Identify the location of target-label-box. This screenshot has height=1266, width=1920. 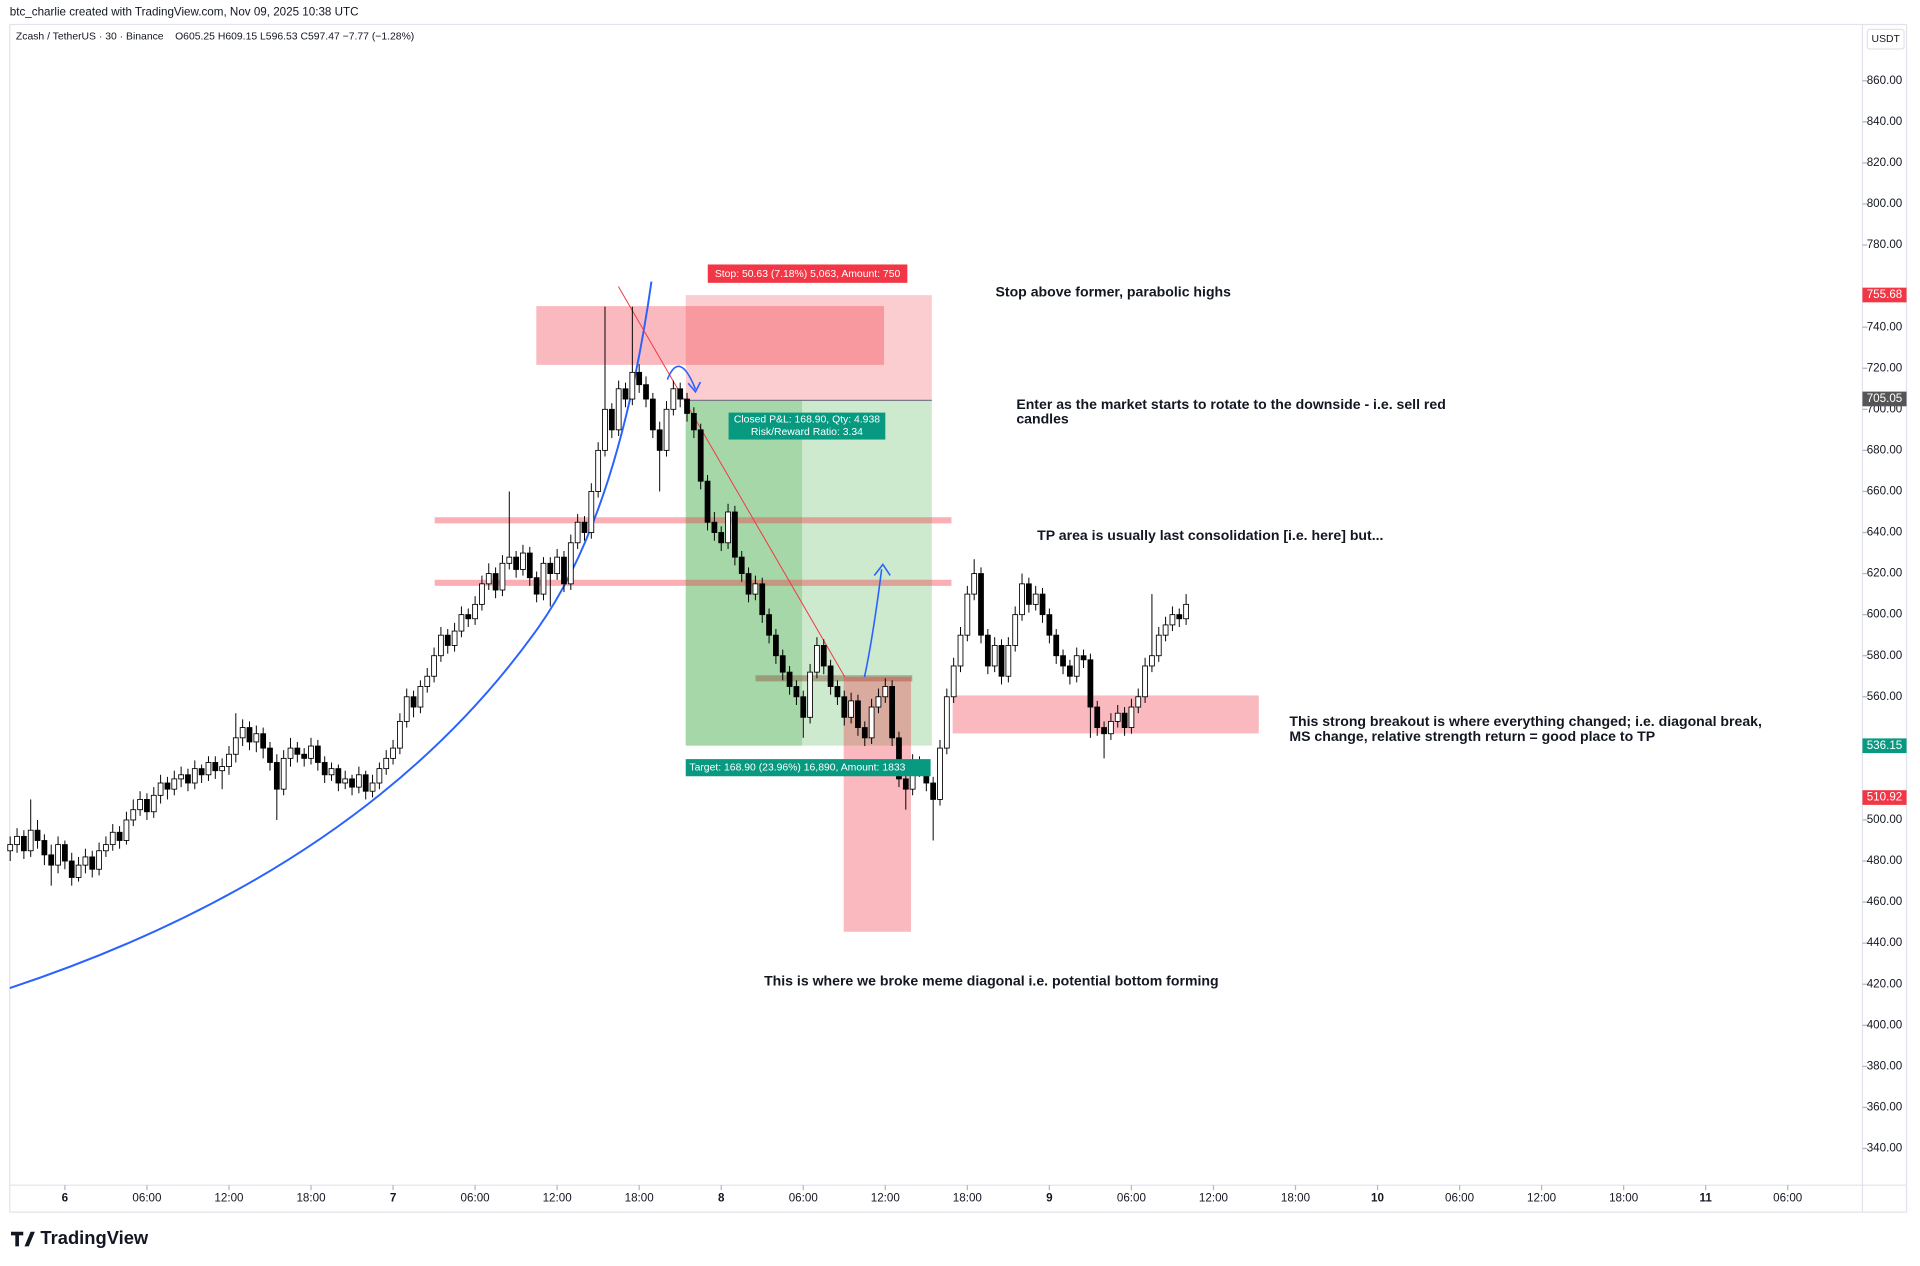
(808, 768).